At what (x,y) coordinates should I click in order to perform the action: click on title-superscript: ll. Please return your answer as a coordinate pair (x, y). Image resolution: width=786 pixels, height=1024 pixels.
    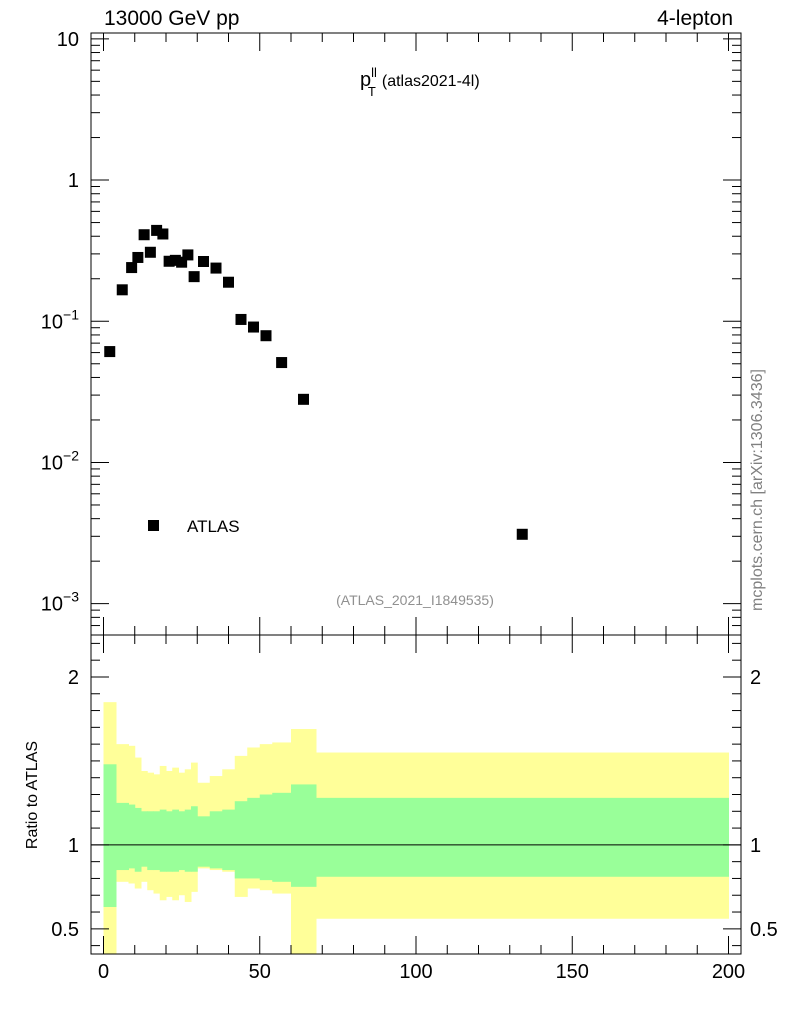
    Looking at the image, I should click on (374, 72).